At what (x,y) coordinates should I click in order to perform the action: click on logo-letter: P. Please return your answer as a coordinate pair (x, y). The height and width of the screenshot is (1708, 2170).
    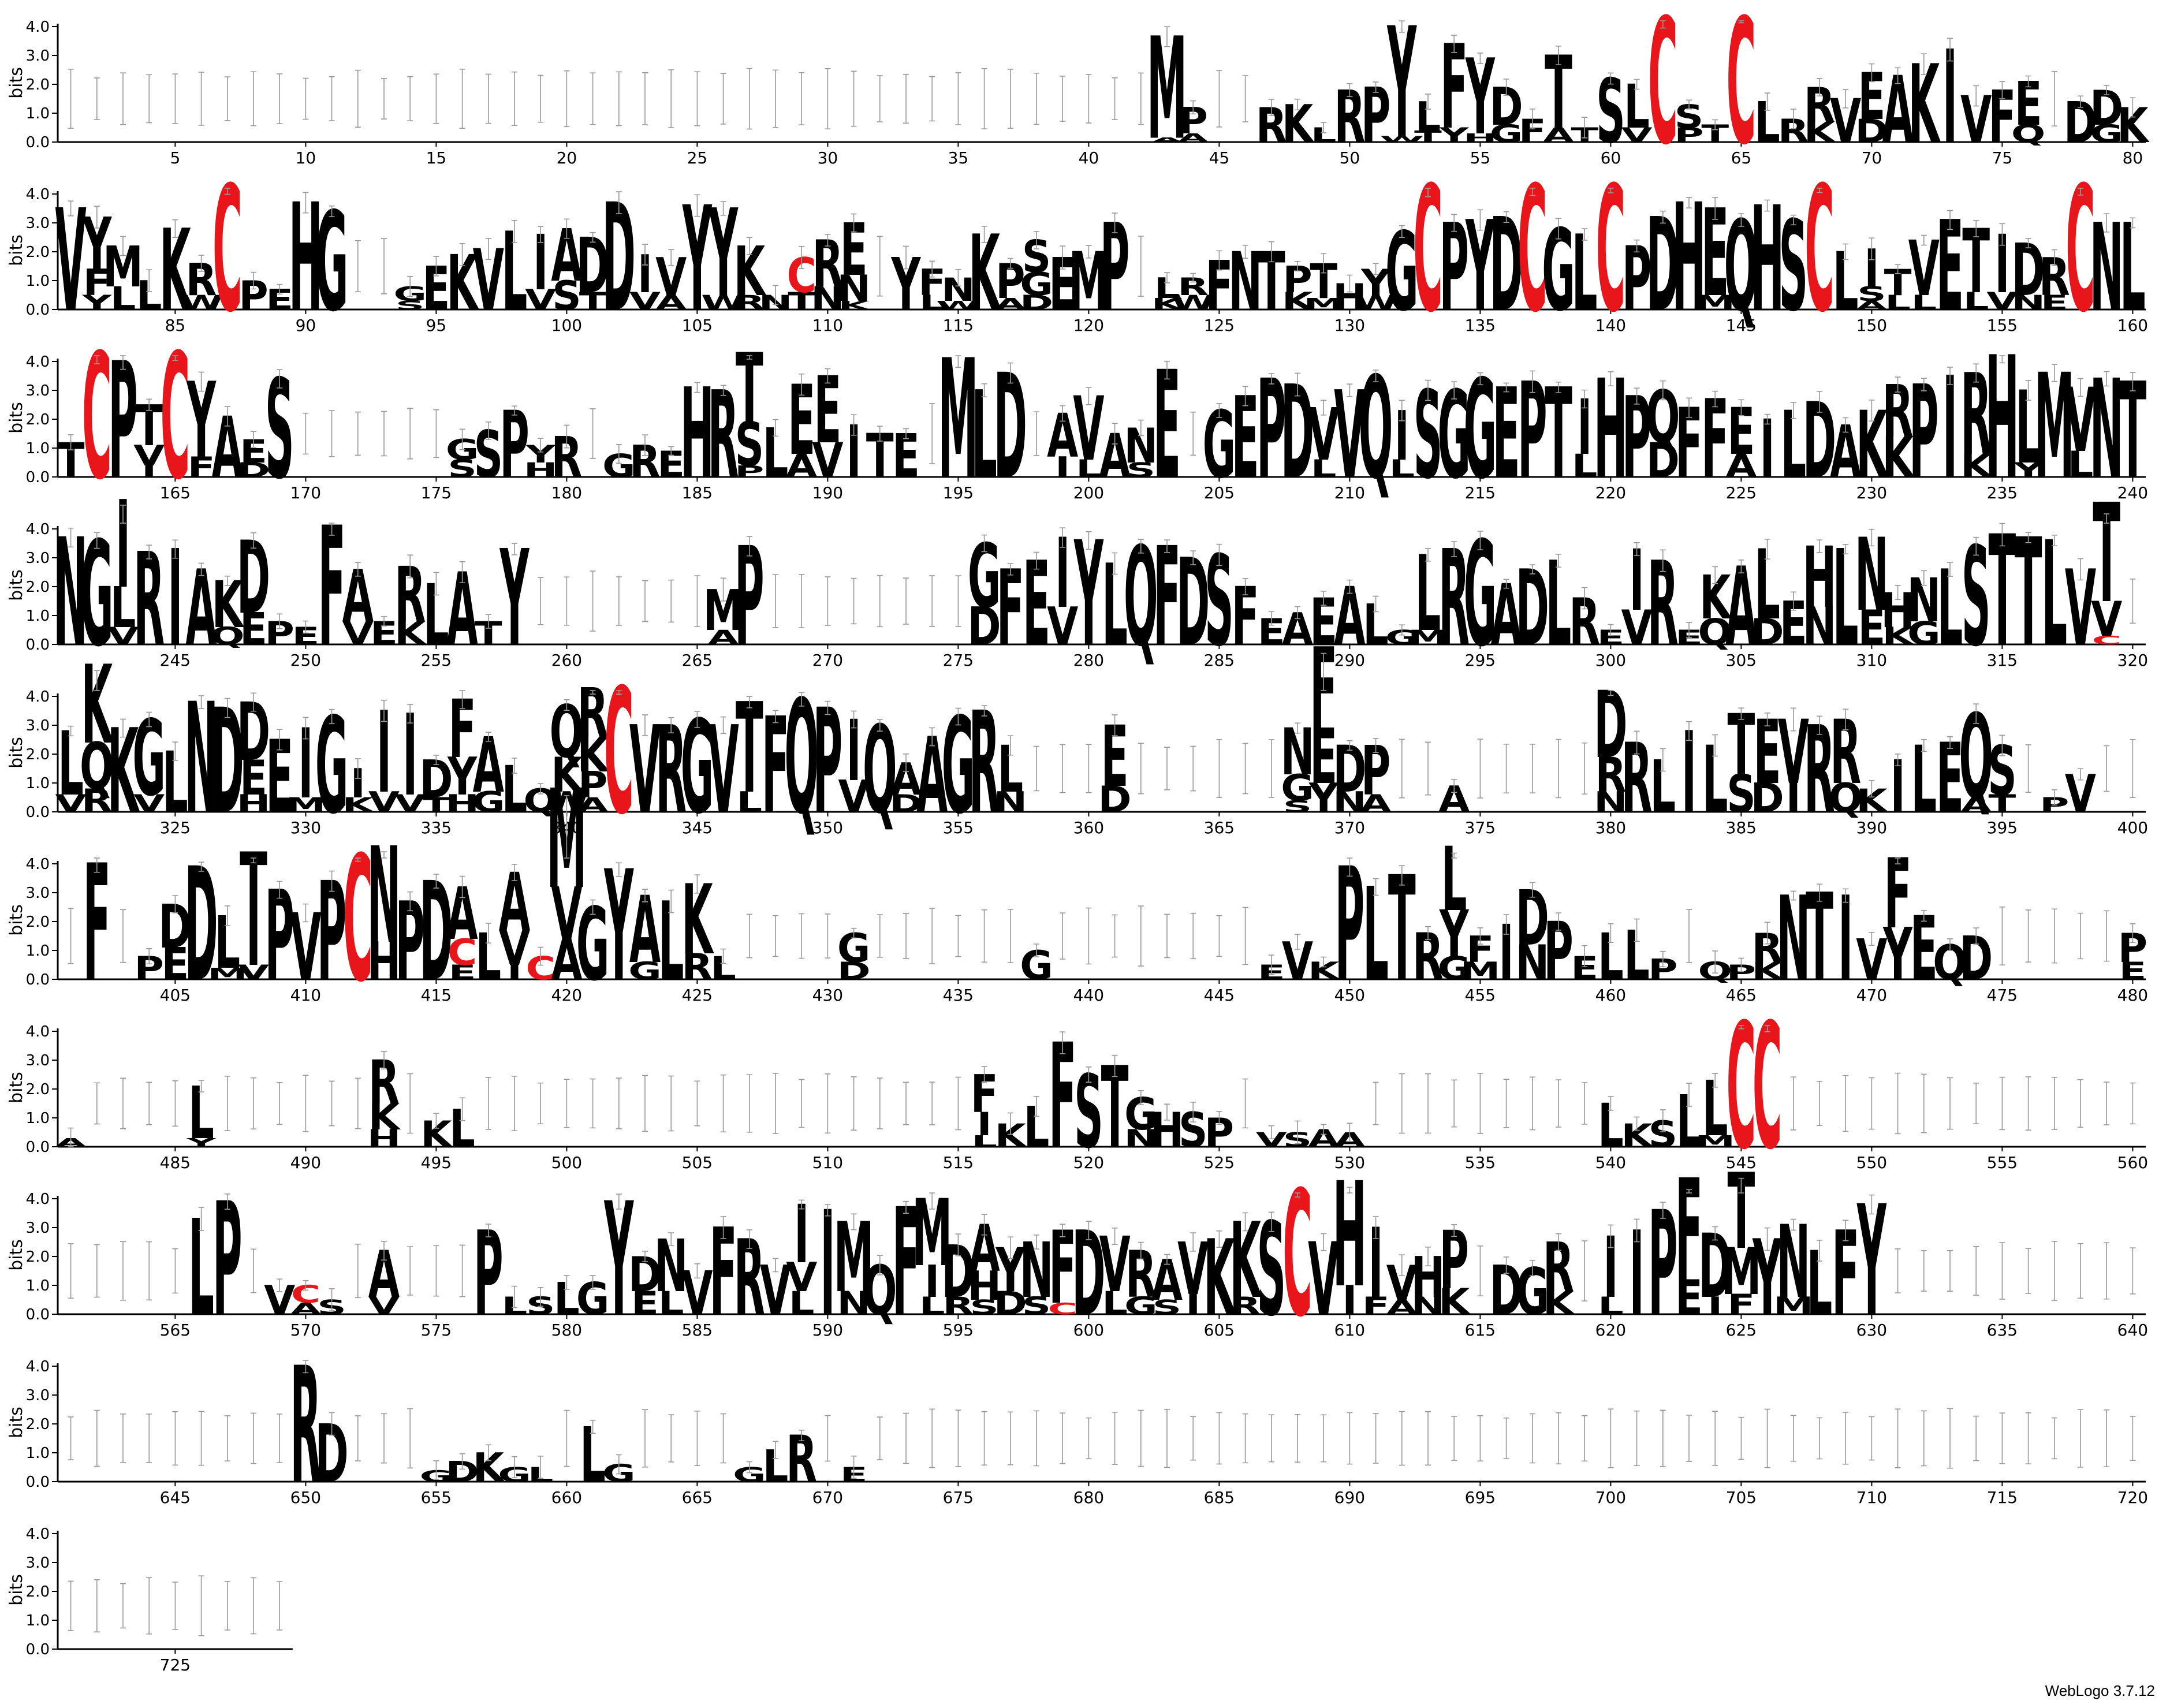
    Looking at the image, I should click on (1689, 135).